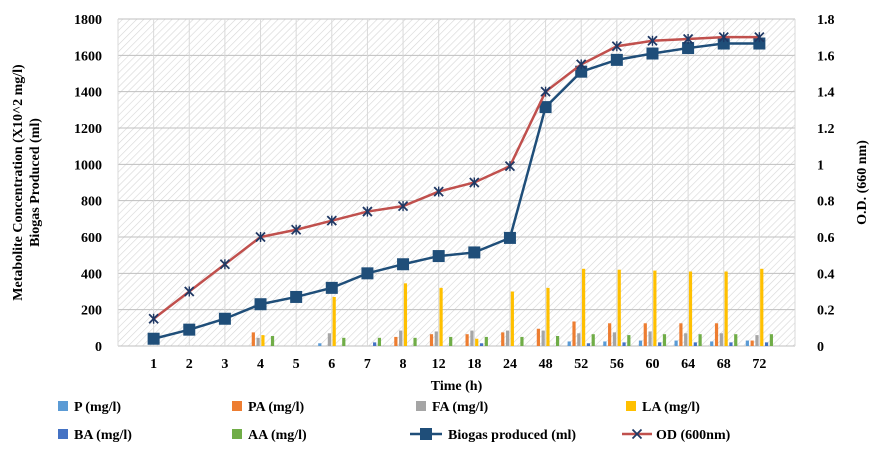 The width and height of the screenshot is (872, 450). What do you see at coordinates (153, 364) in the screenshot?
I see `x-tick-label: 1` at bounding box center [153, 364].